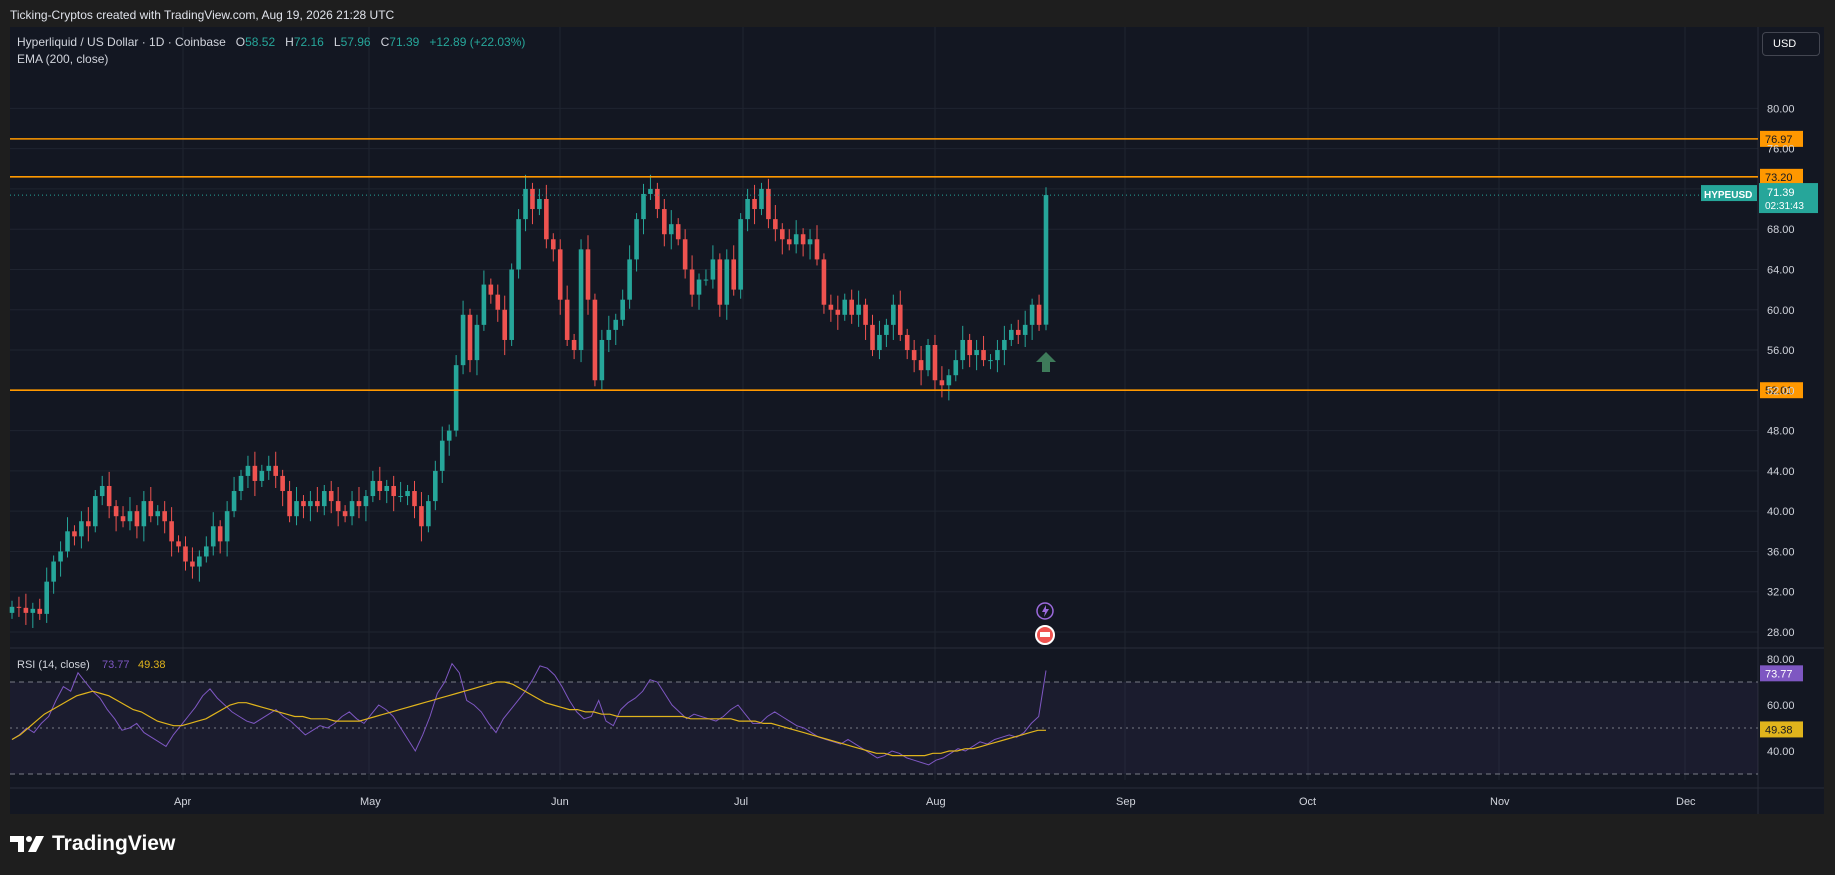 The height and width of the screenshot is (875, 1835). What do you see at coordinates (1781, 150) in the screenshot?
I see `price-axis-label: 76.00` at bounding box center [1781, 150].